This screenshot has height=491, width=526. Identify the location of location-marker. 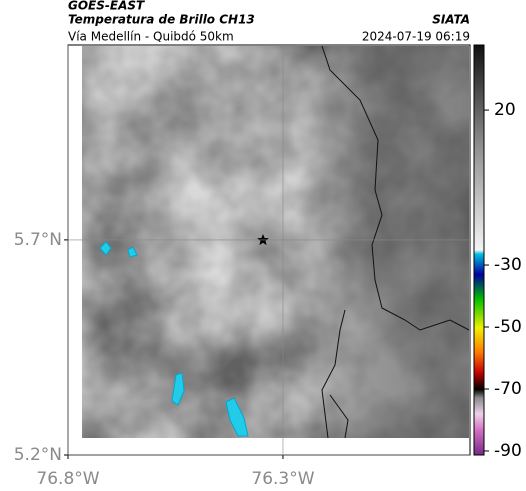
(263, 240).